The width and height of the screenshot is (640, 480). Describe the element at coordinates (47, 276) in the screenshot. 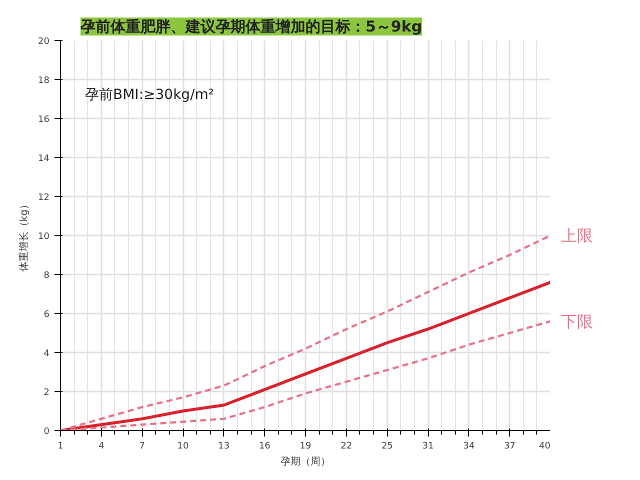

I see `y-tick-label: 8` at that location.